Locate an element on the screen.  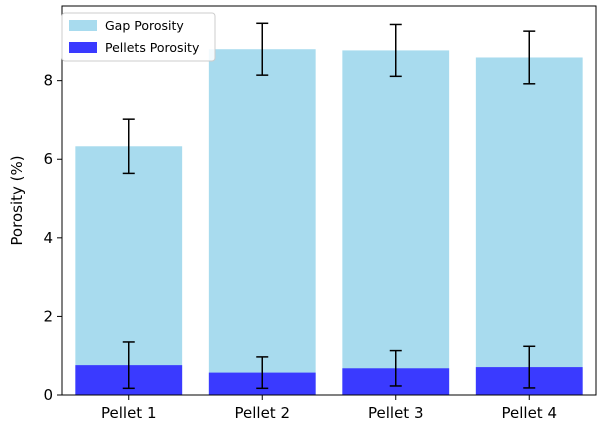
y-tick-label-0: 0 is located at coordinates (48, 395).